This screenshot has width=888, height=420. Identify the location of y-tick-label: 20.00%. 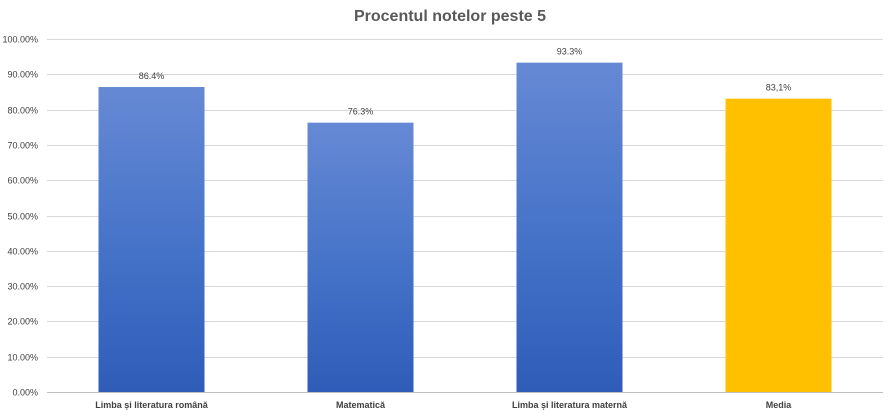
(22, 322).